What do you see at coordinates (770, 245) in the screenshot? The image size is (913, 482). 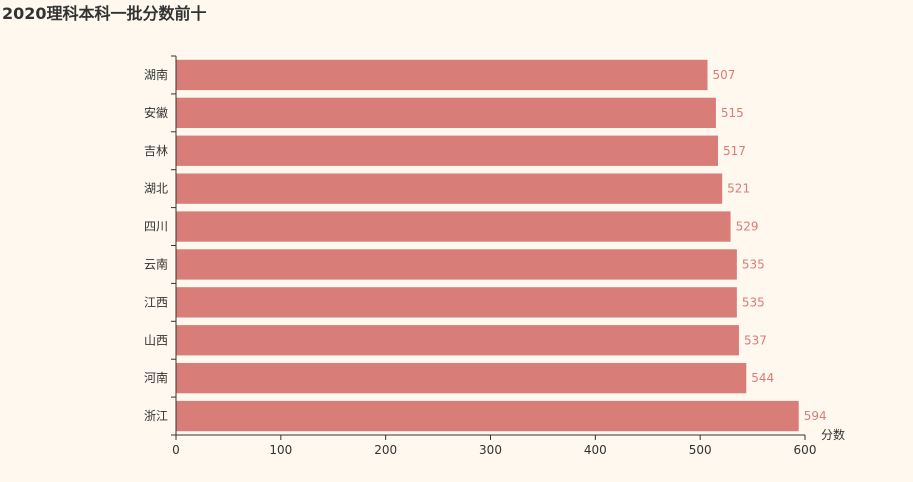 I see `data-labels-group: 507 515 517 521 529 535 535 537 544 594` at bounding box center [770, 245].